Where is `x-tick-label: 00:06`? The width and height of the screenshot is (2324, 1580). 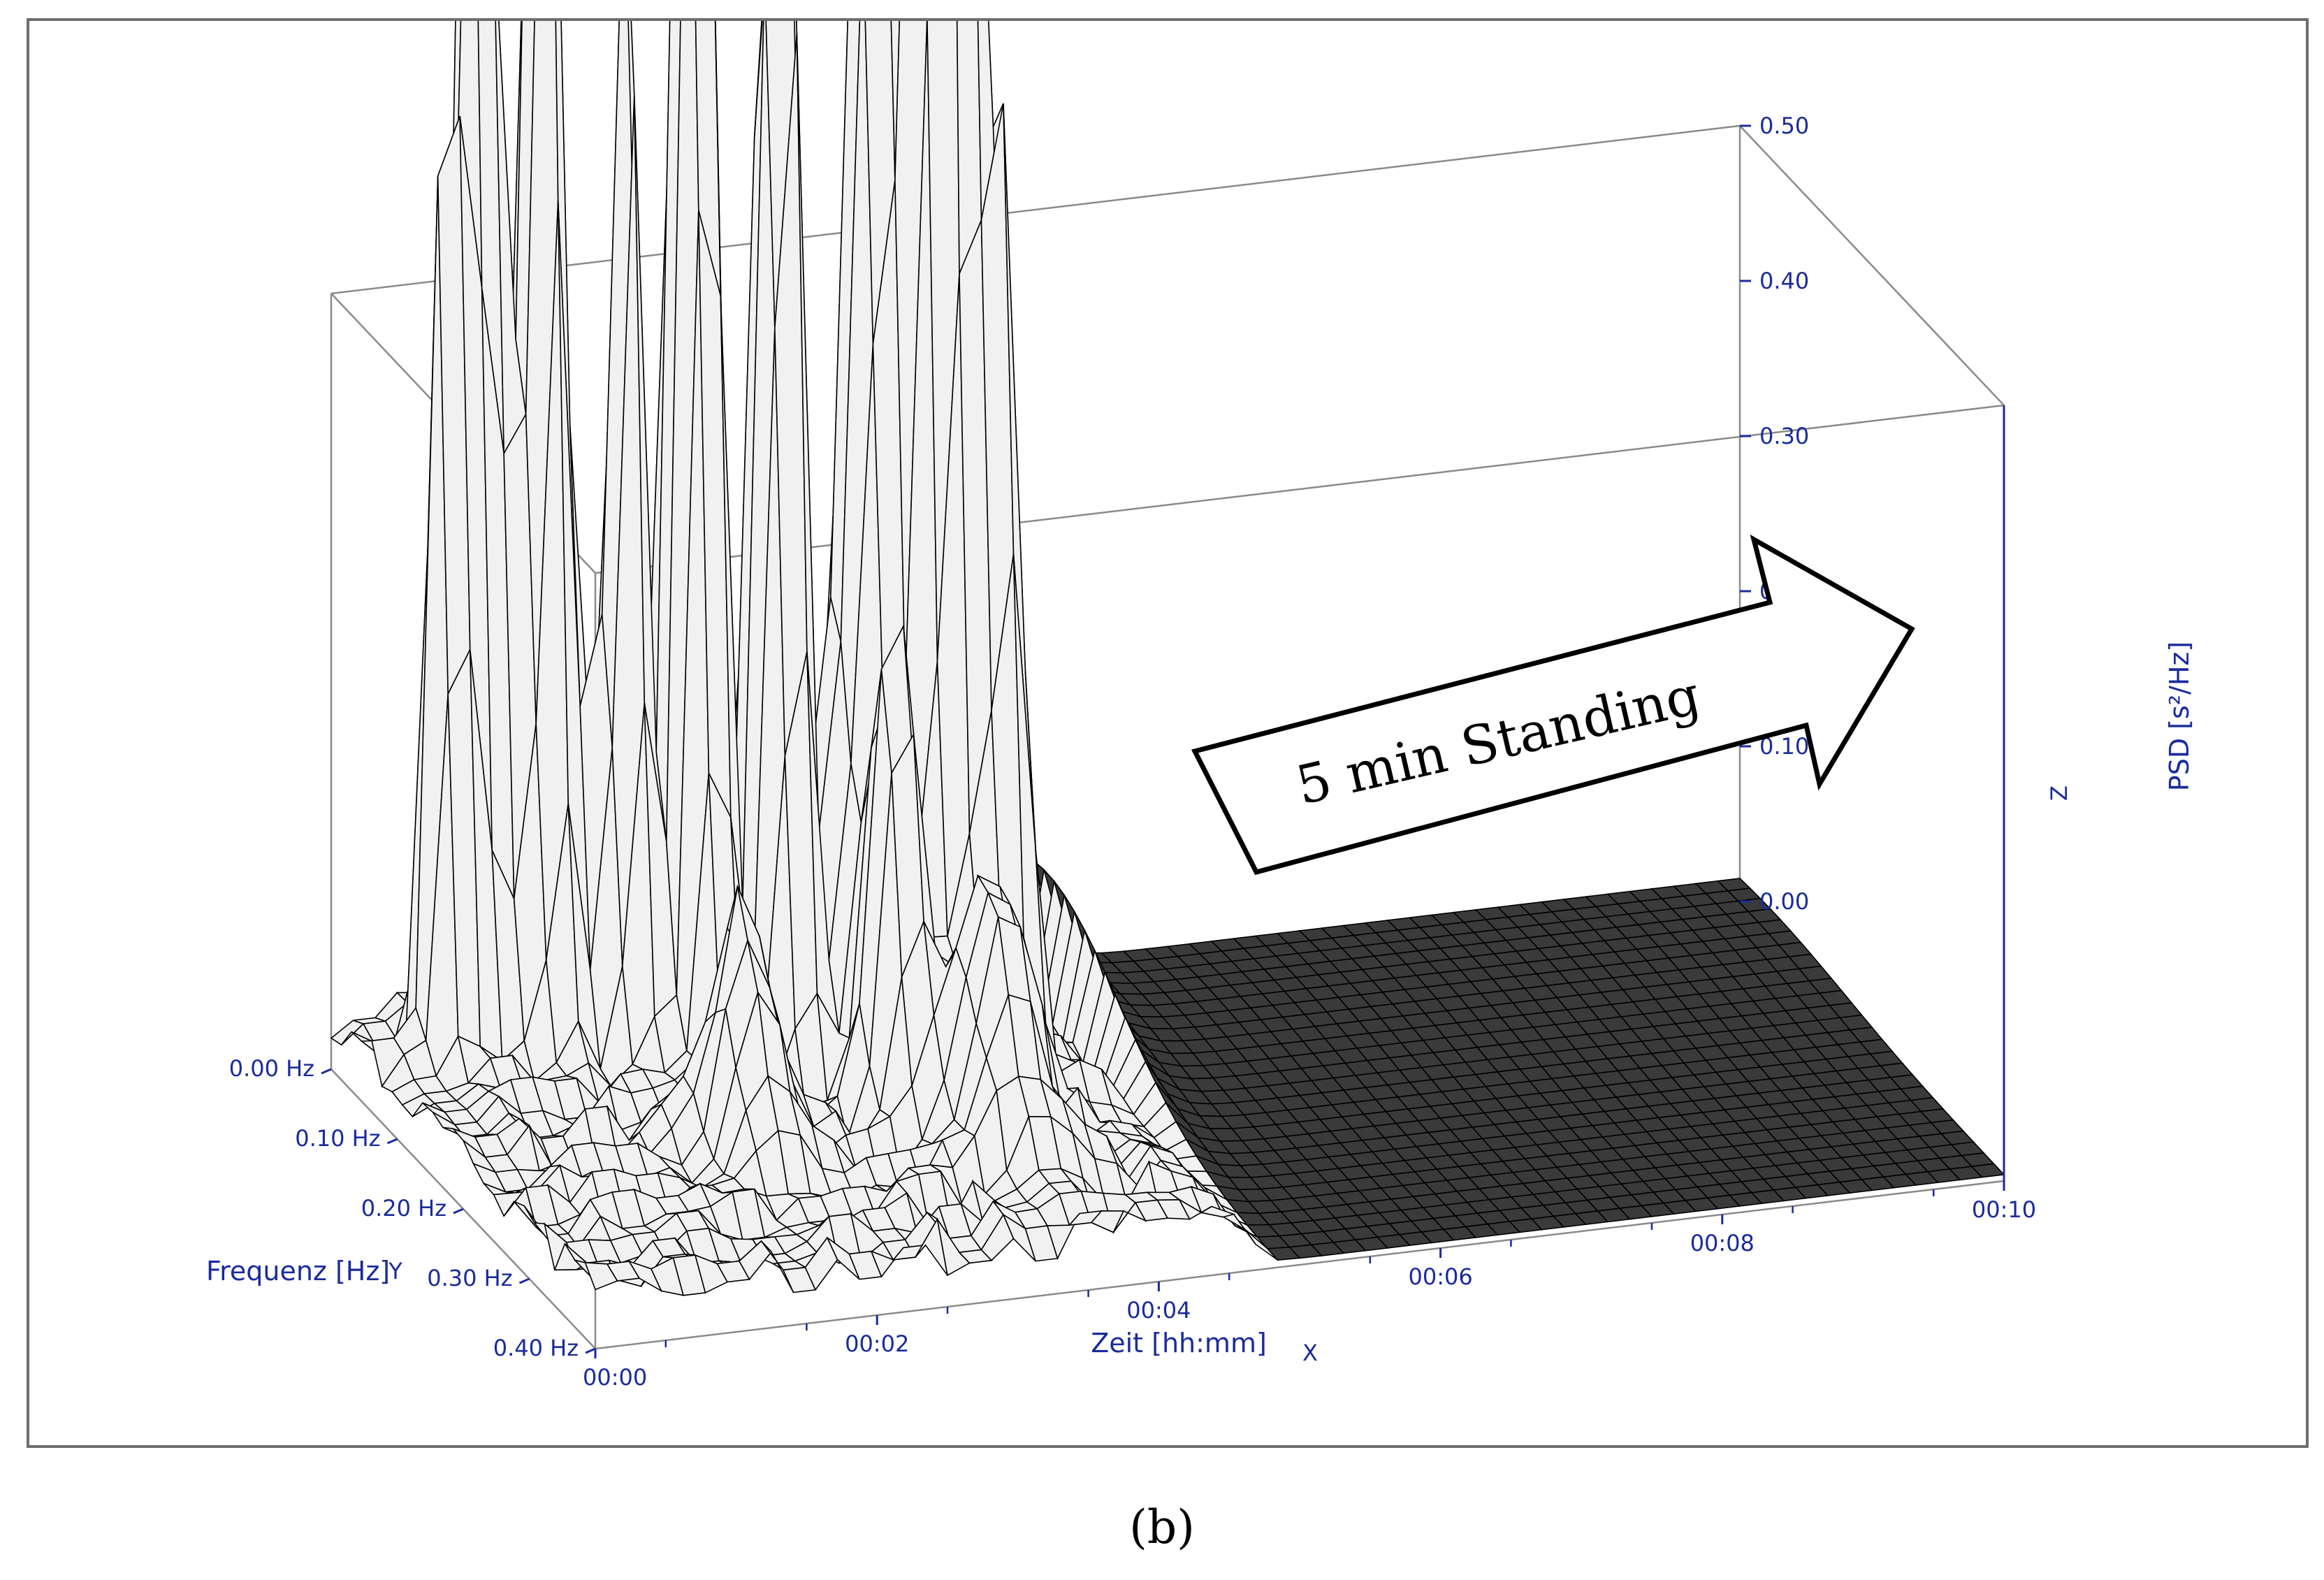
x-tick-label: 00:06 is located at coordinates (1440, 1276).